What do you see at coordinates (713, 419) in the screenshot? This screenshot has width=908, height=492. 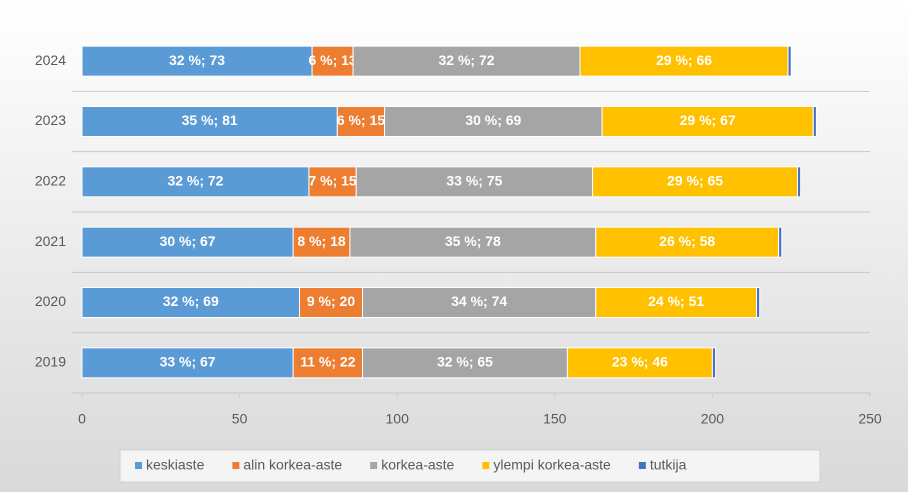 I see `x-tick-label: 200` at bounding box center [713, 419].